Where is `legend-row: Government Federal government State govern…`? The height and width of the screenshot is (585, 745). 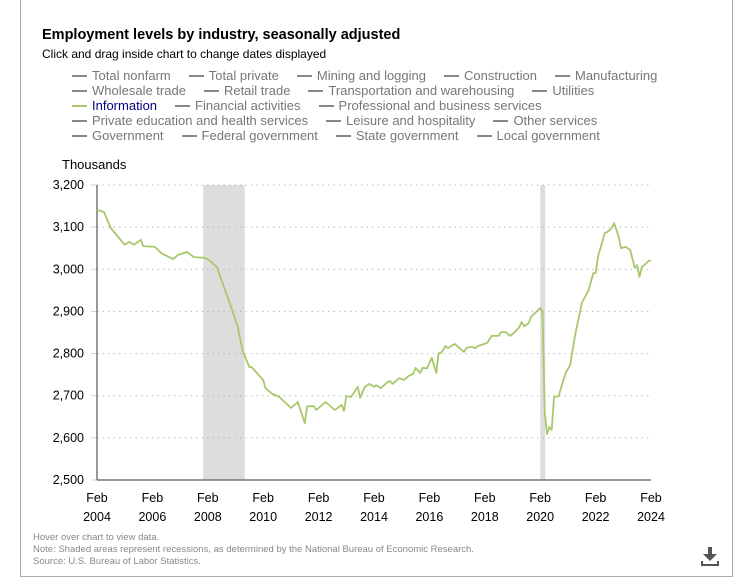 legend-row: Government Federal government State govern… is located at coordinates (373, 135).